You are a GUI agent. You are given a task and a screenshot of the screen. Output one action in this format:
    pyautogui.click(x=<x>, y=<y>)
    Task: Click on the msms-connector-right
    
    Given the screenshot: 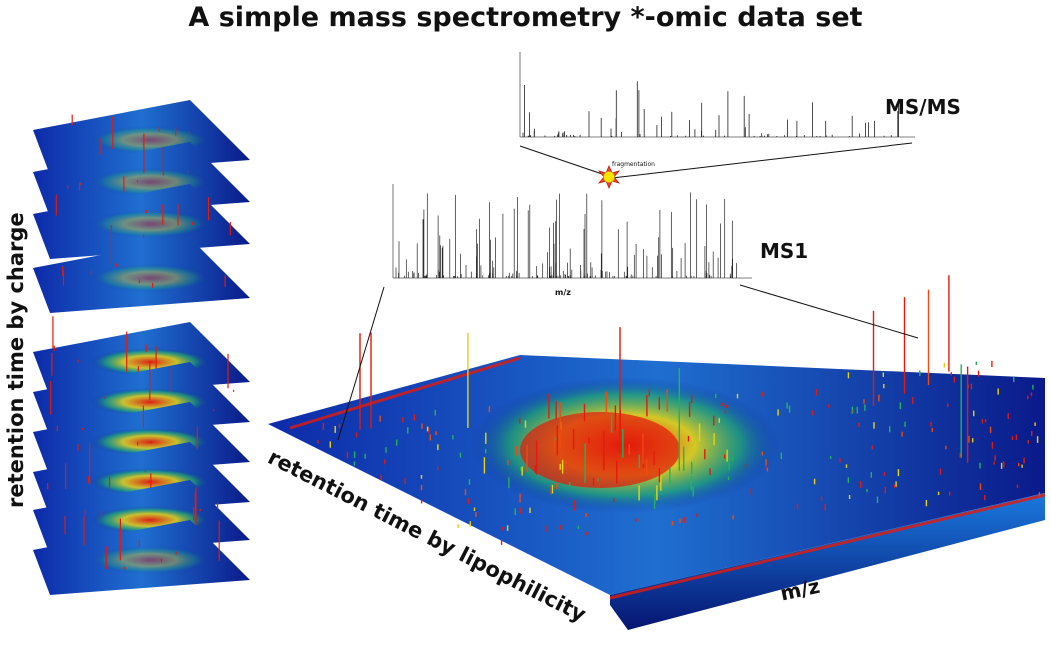 What is the action you would take?
    pyautogui.click(x=762, y=160)
    